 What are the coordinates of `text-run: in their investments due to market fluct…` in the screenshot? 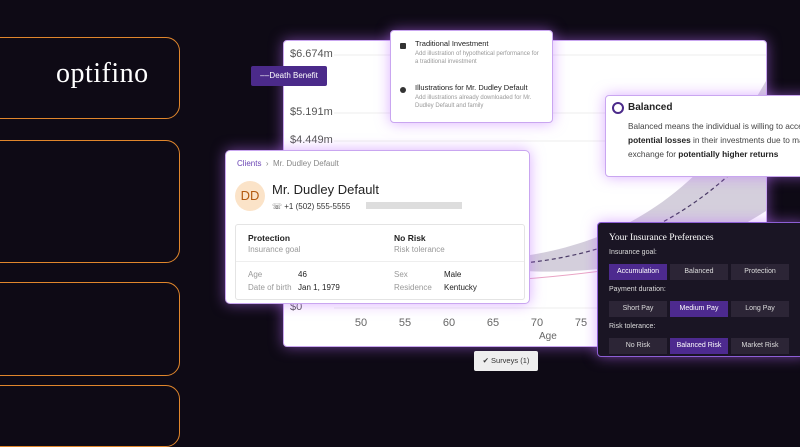 It's located at (714, 147).